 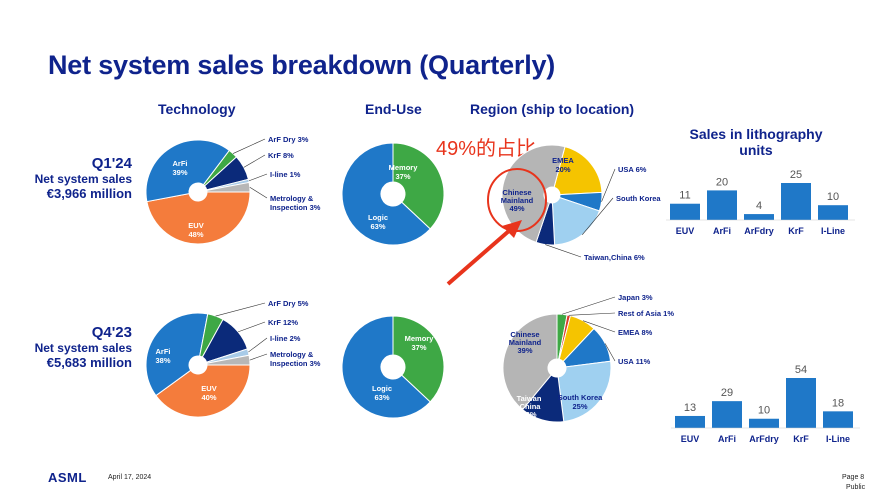 I want to click on slice-label-emea: EMEA, so click(x=563, y=160).